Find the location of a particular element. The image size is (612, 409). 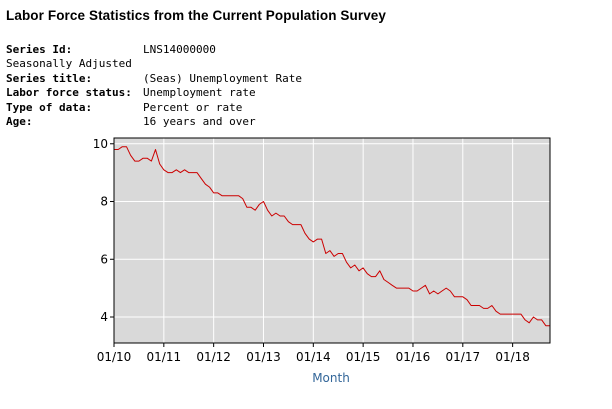

labor-force-status-value: Unemployment rate is located at coordinates (199, 93).